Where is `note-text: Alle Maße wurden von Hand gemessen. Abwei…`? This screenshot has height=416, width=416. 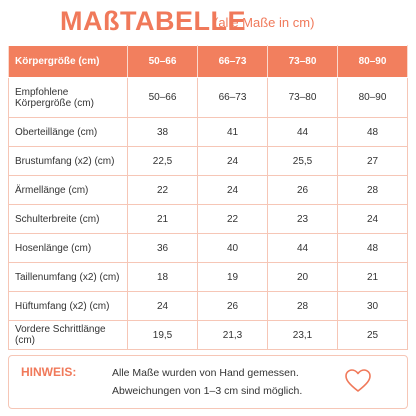
note-text: Alle Maße wurden von Hand gemessen. Abwei… is located at coordinates (207, 382).